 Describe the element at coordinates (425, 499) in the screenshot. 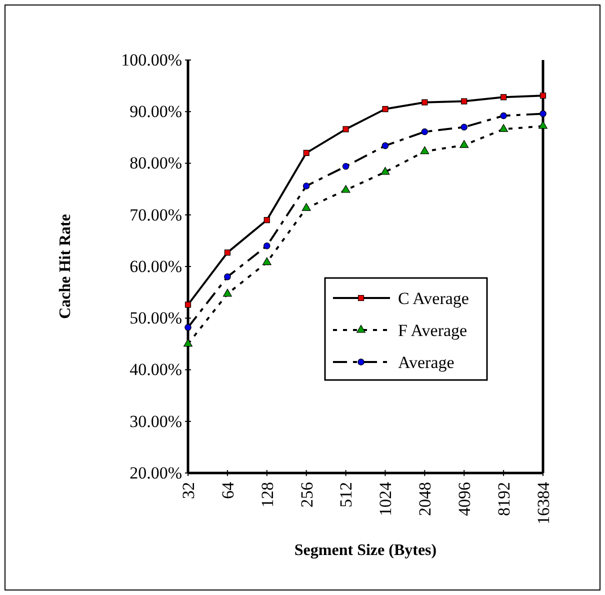

I see `x-tick-label: 2048` at that location.